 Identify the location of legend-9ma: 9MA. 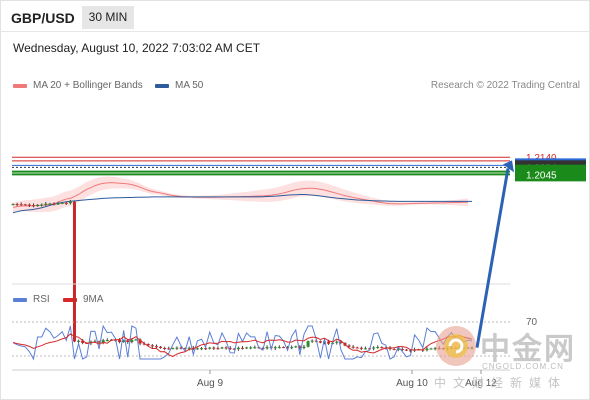
(83, 299).